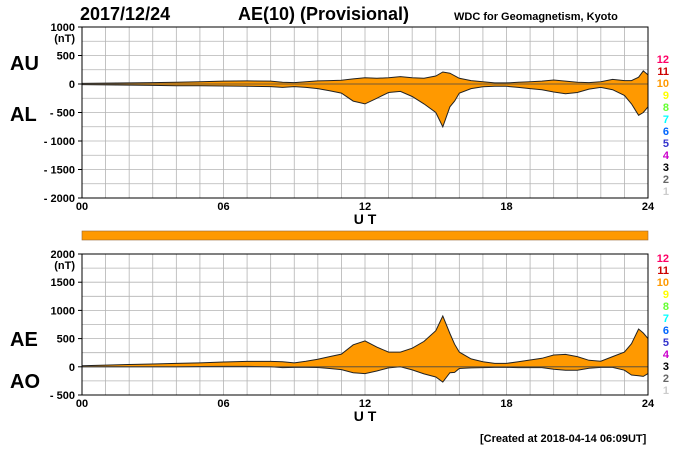 The image size is (700, 450). I want to click on au-al-y-unit: (nT), so click(64, 39).